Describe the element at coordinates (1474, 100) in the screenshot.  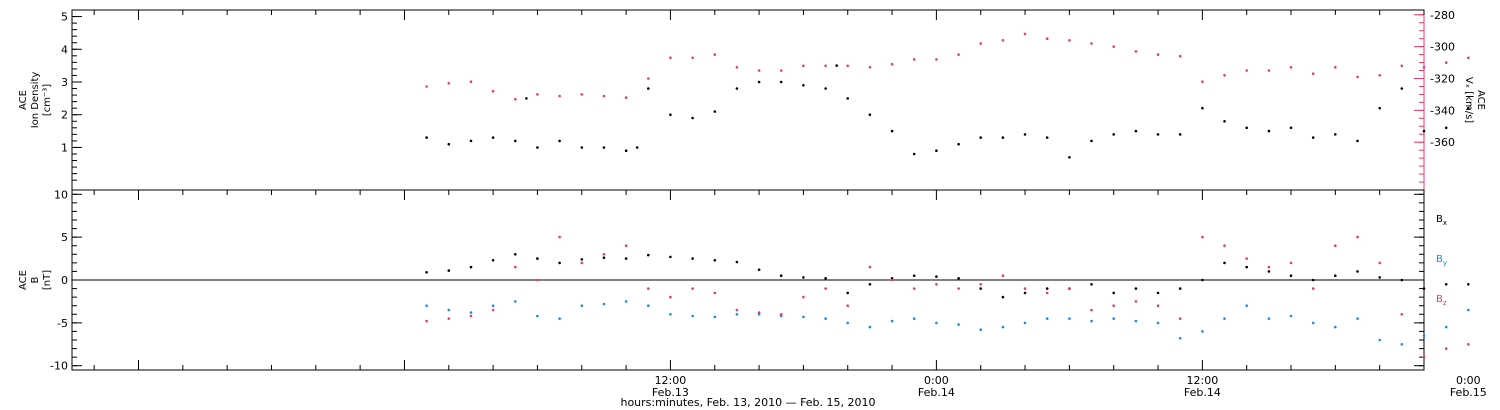
I see `velocity-axis-label: ACEVₓ [km/s]` at that location.